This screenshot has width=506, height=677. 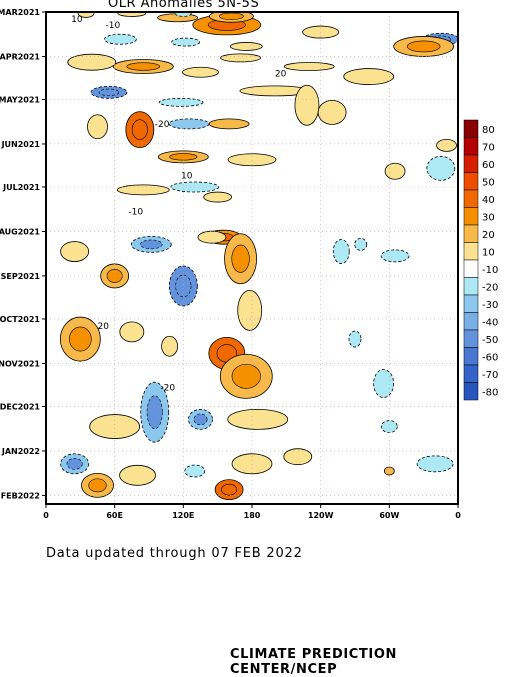 What do you see at coordinates (488, 235) in the screenshot?
I see `colorbar-label: 20` at bounding box center [488, 235].